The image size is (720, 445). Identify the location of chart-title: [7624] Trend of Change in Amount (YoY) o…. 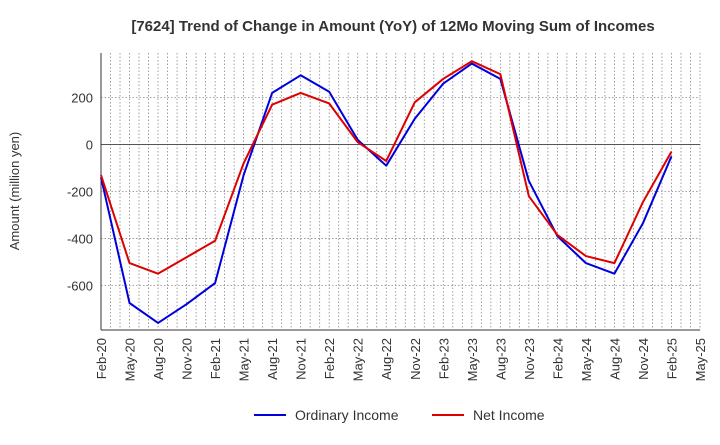
(392, 26).